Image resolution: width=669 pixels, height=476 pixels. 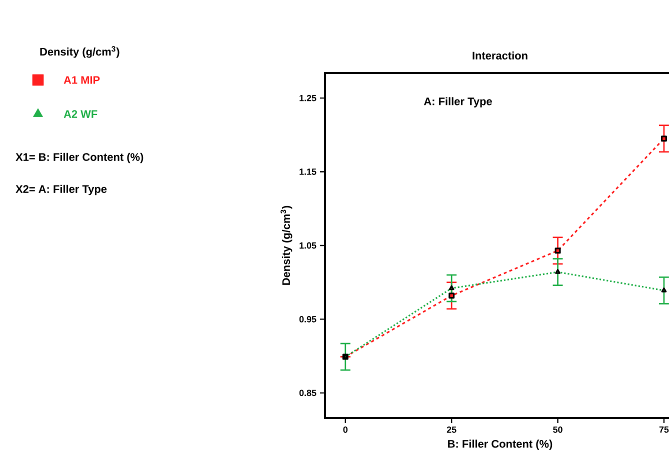 What do you see at coordinates (345, 429) in the screenshot?
I see `x-tick-label: 0` at bounding box center [345, 429].